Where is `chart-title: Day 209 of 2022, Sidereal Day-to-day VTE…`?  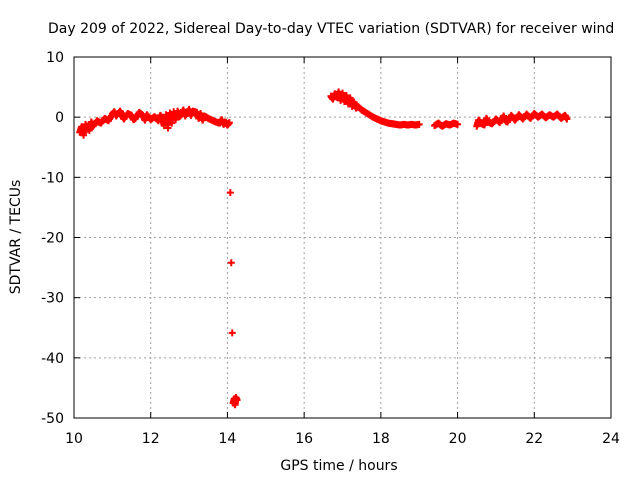
chart-title: Day 209 of 2022, Sidereal Day-to-day VTE… is located at coordinates (331, 29).